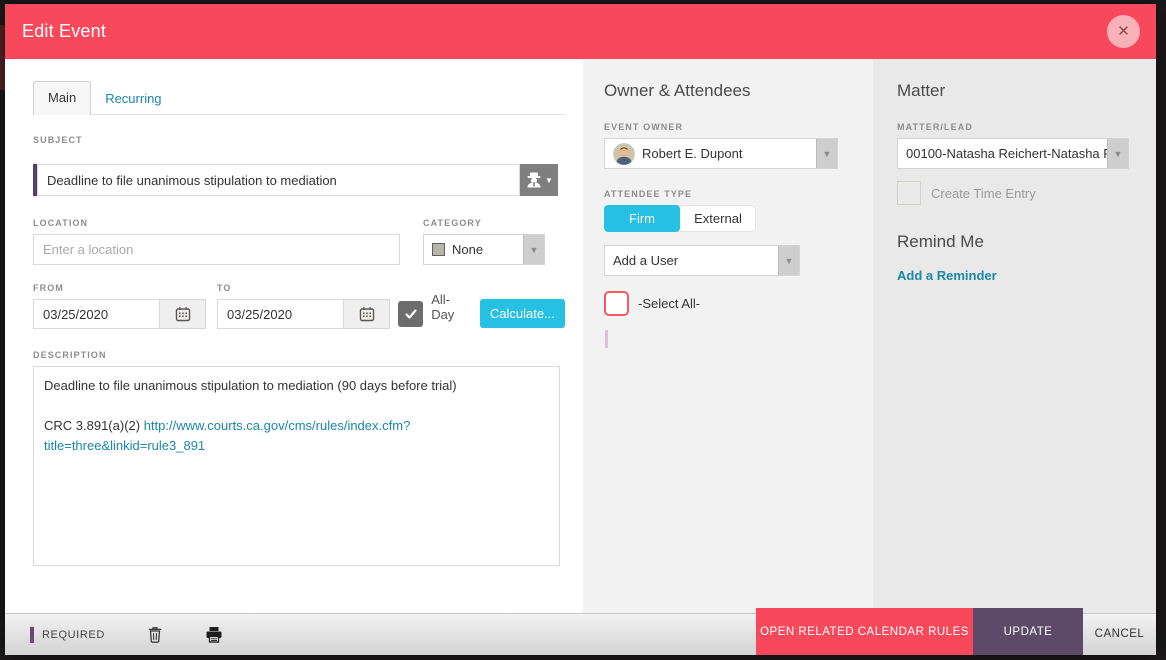  I want to click on location-label: LOCATION, so click(61, 223).